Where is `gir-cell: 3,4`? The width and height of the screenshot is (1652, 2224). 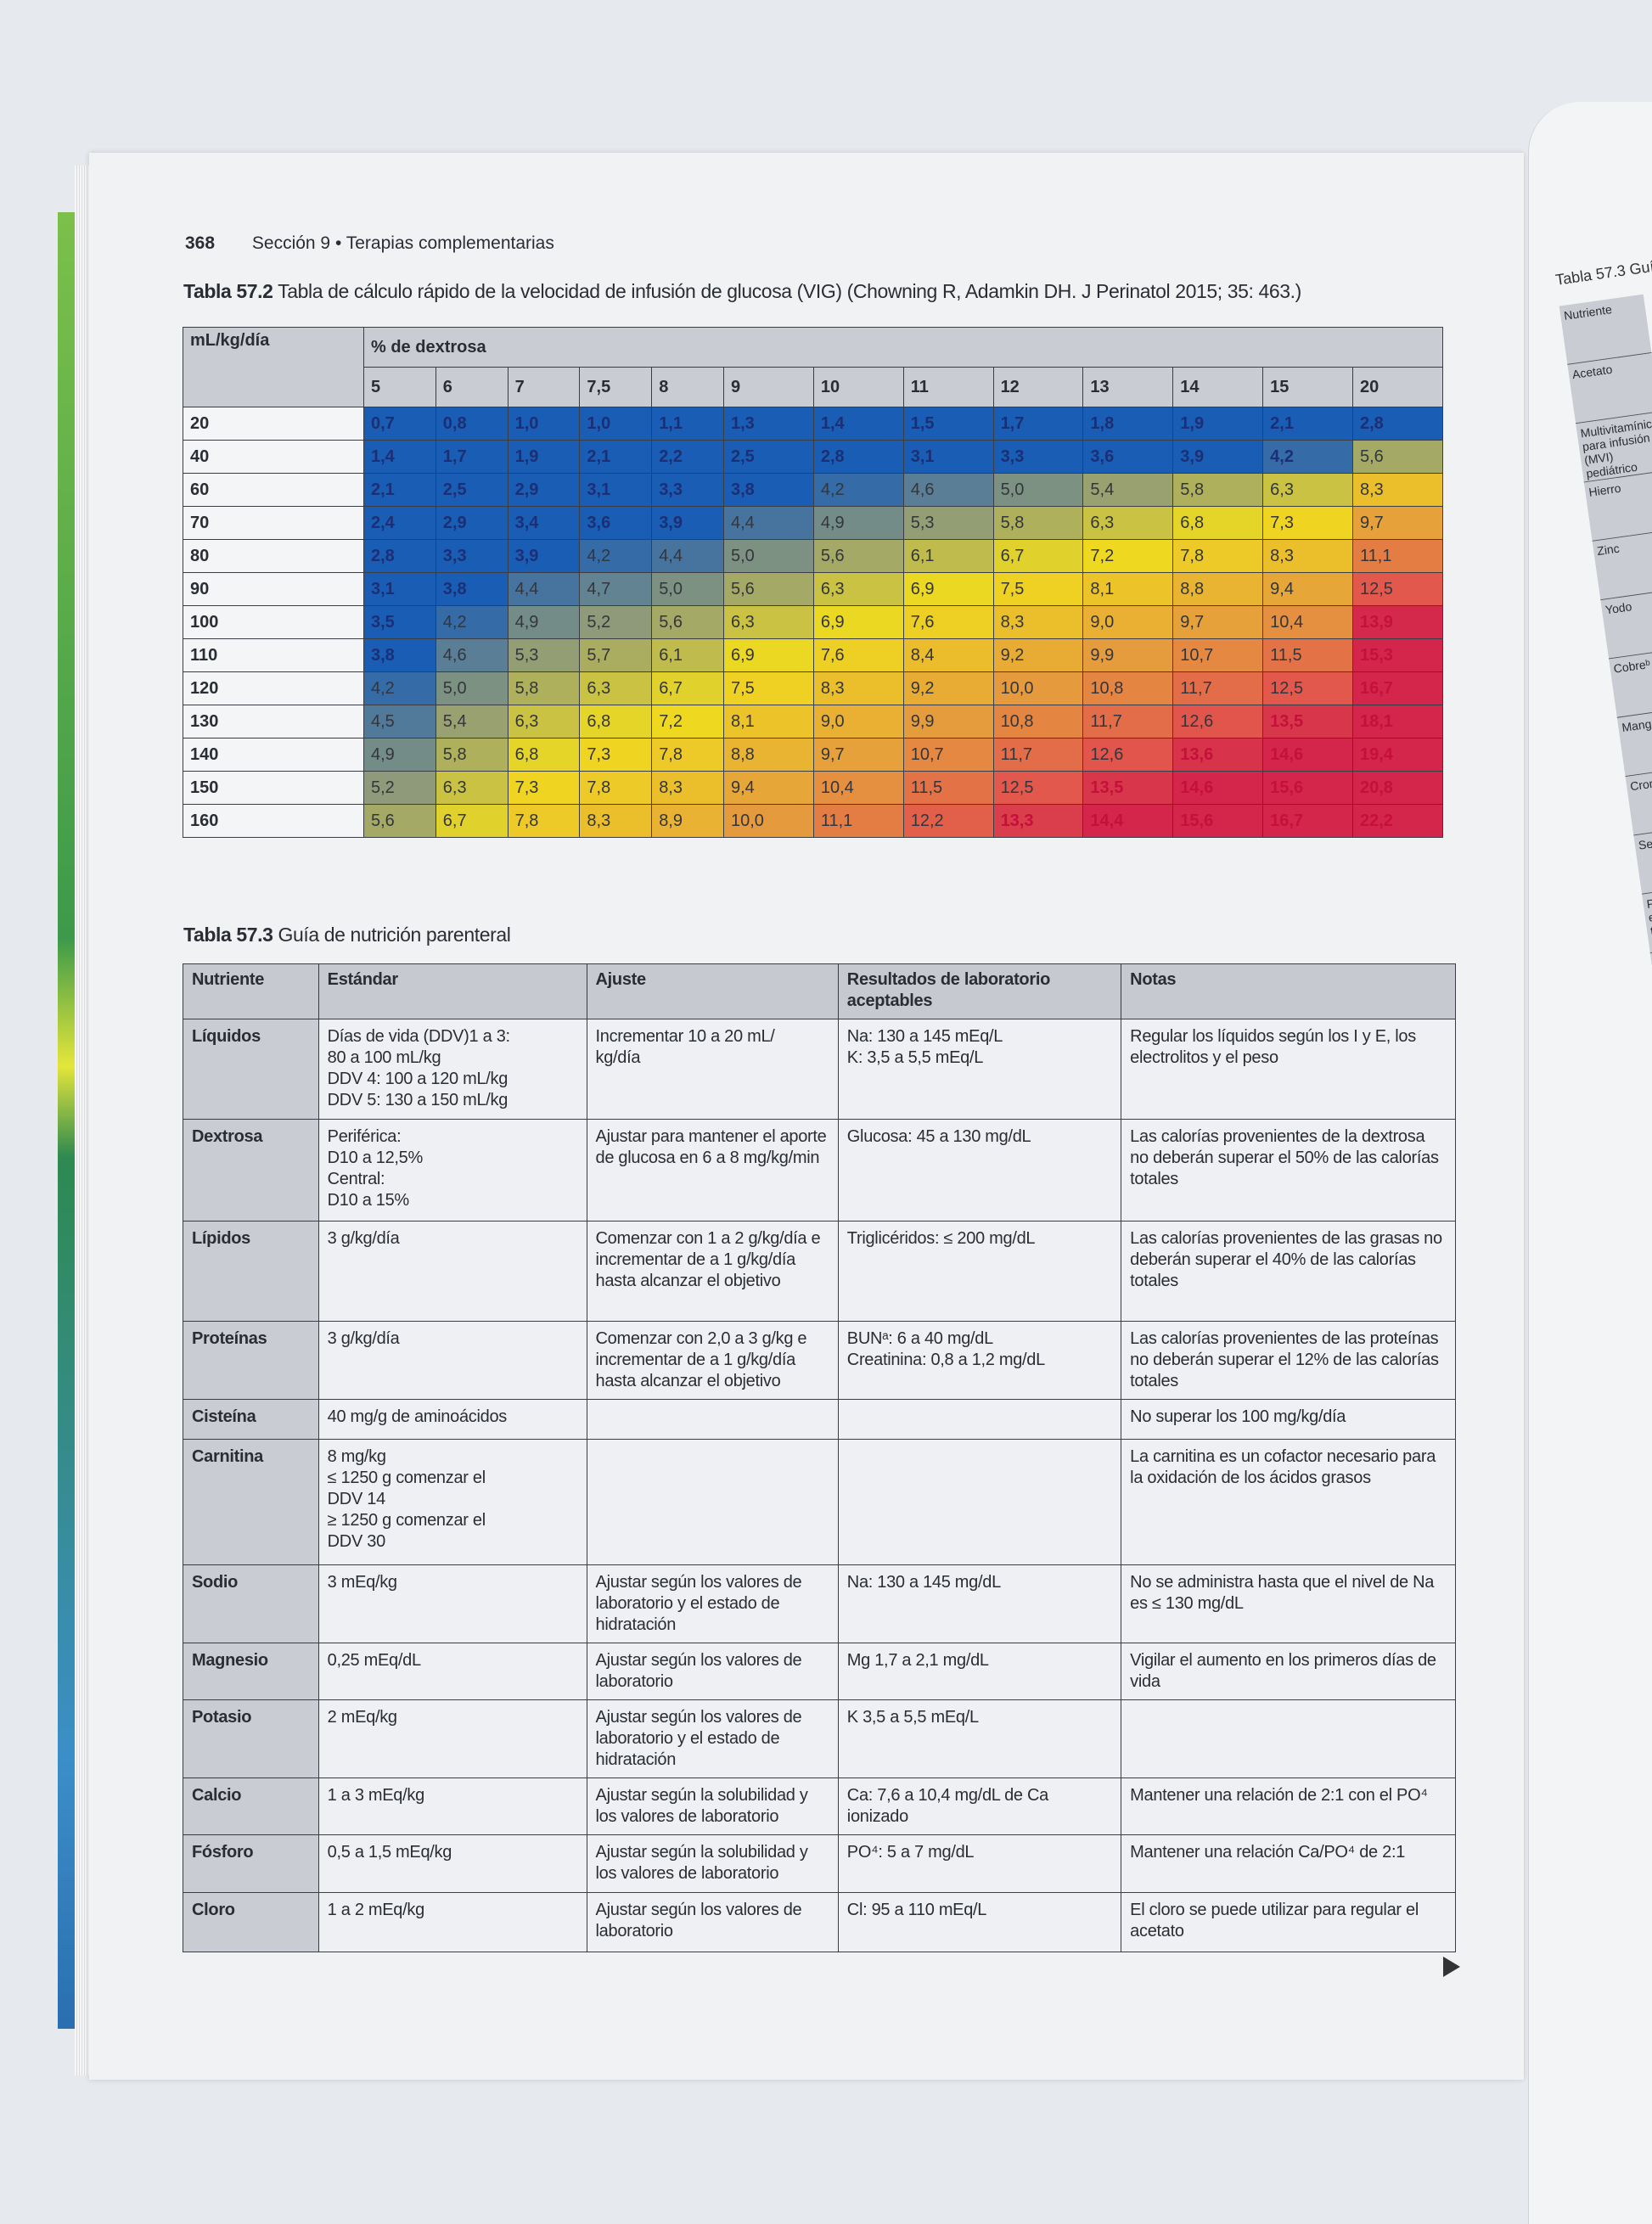 gir-cell: 3,4 is located at coordinates (544, 523).